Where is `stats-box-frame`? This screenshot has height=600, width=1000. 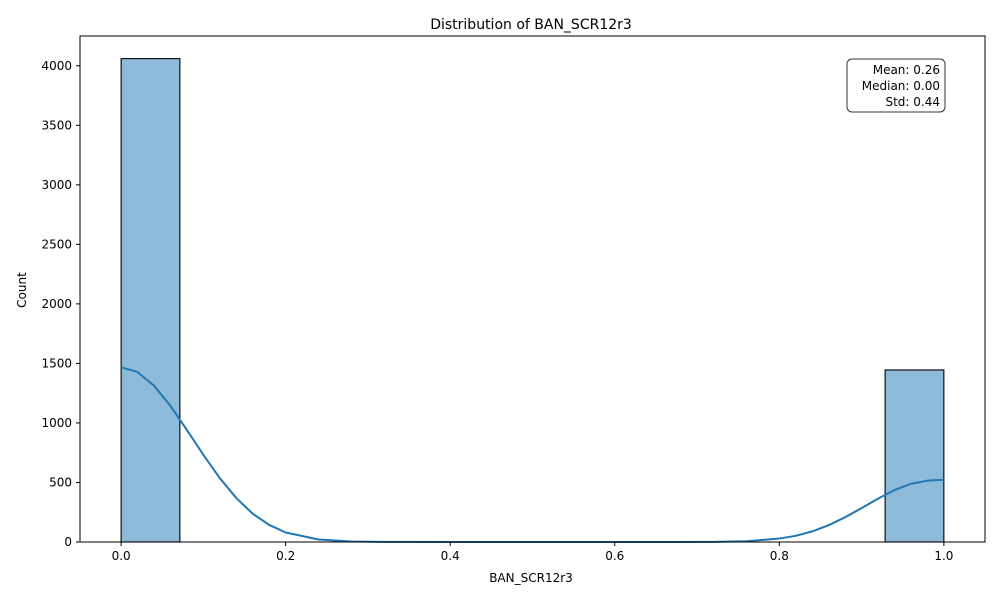
stats-box-frame is located at coordinates (896, 85).